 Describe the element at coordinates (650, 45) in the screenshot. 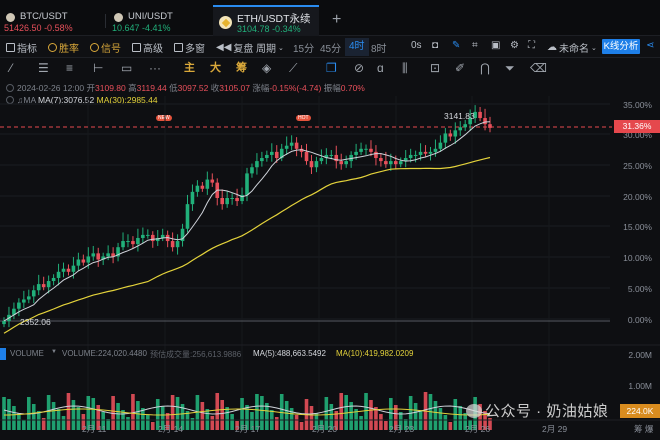

I see `share-icon: ⋖` at that location.